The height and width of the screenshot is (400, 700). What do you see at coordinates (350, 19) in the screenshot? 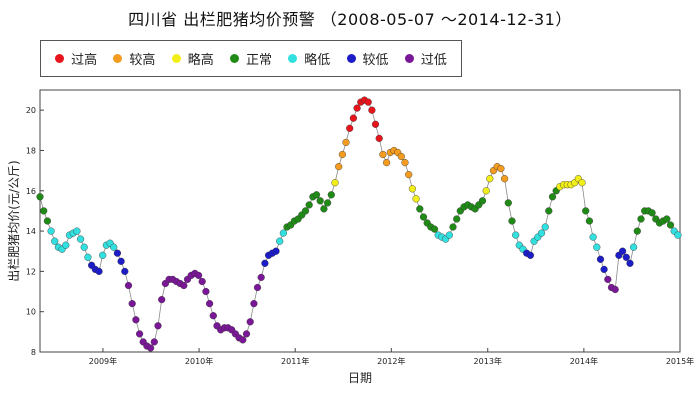
I see `chart-title: 四川省 出栏肥猪均价预警 （2008-05-07 ～2014-12-31）` at bounding box center [350, 19].